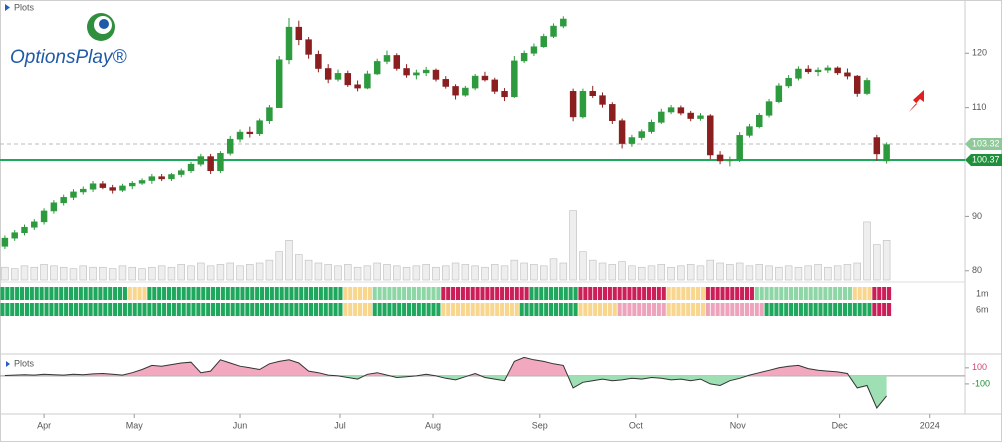  What do you see at coordinates (986, 159) in the screenshot?
I see `price-tag-label: 100.37` at bounding box center [986, 159].